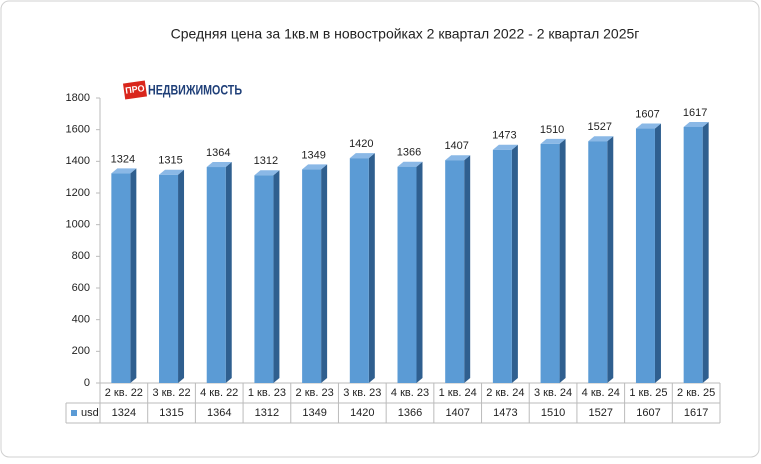 The width and height of the screenshot is (761, 464). Describe the element at coordinates (410, 393) in the screenshot. I see `x-tick-label: 4 кв. 23` at that location.